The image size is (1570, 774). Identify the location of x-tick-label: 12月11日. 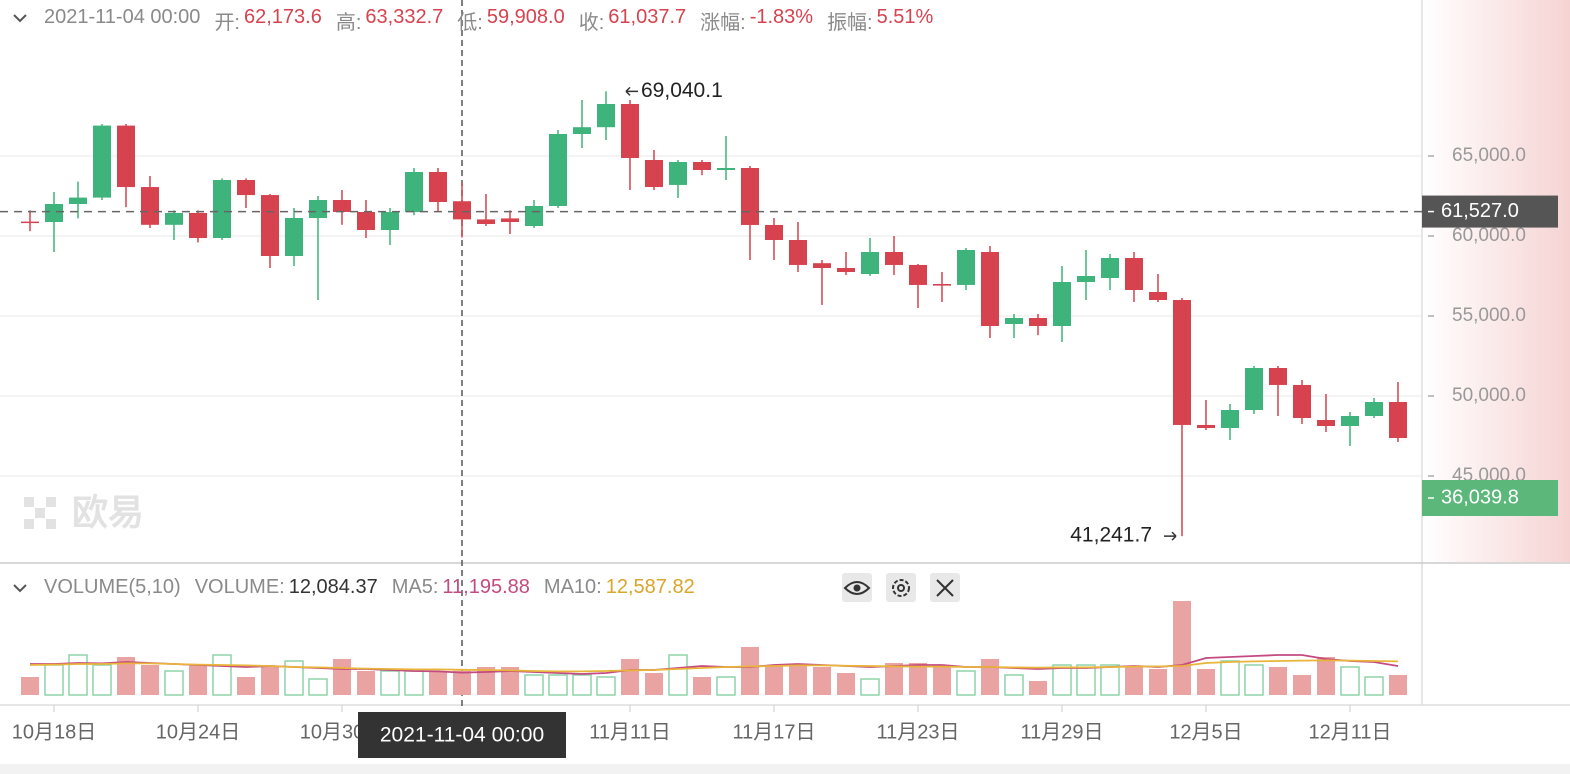
(1349, 732).